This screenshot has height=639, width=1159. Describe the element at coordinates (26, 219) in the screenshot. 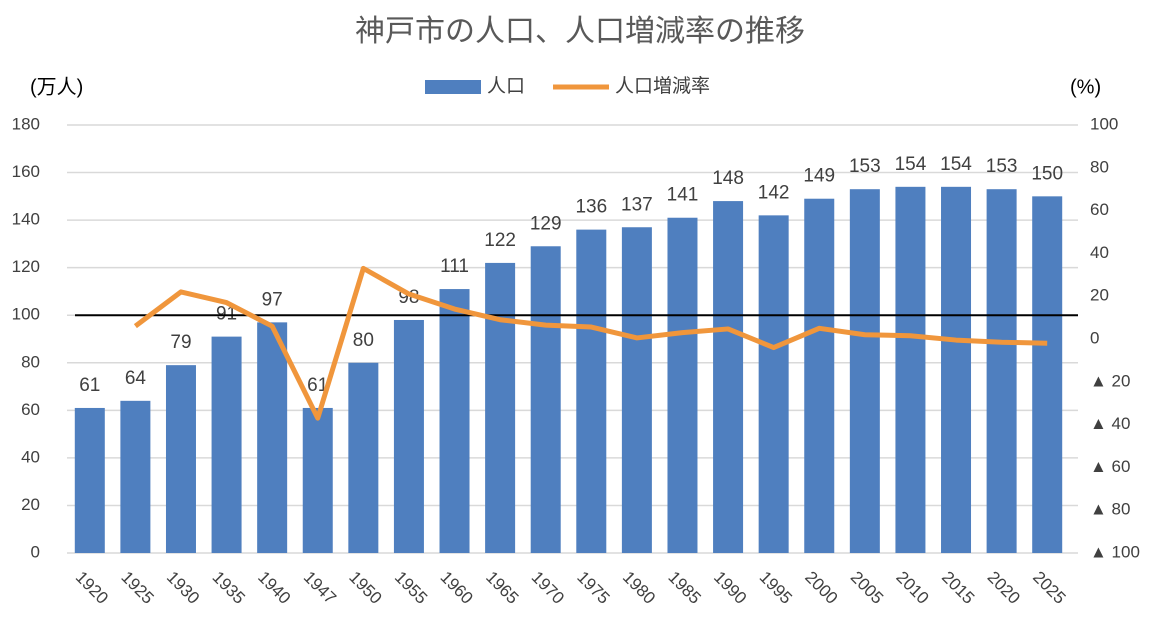

I see `y-tick-label: 140` at that location.